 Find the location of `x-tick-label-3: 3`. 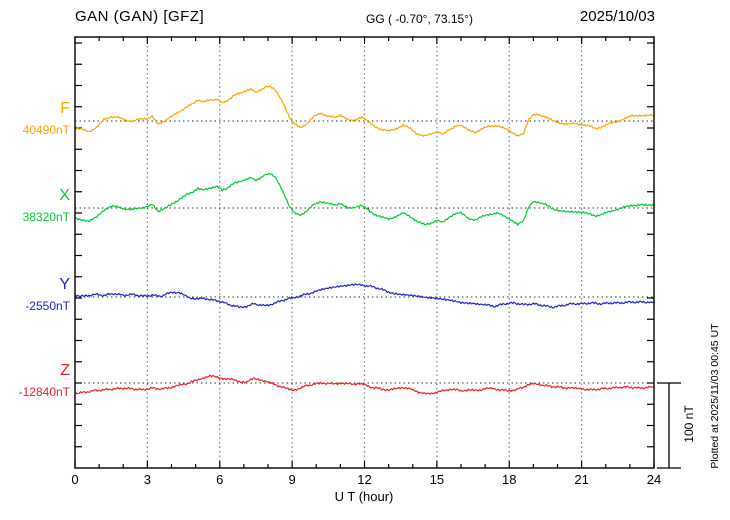

x-tick-label-3: 3 is located at coordinates (147, 479).